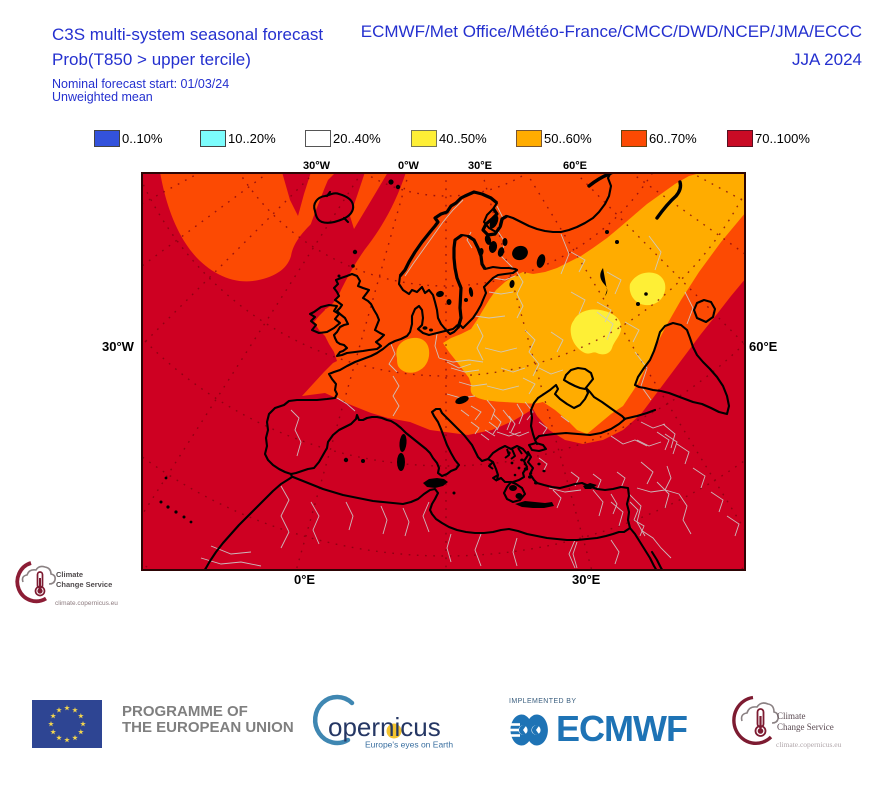 The height and width of the screenshot is (792, 880). I want to click on svg-text: opernicus, so click(384, 727).